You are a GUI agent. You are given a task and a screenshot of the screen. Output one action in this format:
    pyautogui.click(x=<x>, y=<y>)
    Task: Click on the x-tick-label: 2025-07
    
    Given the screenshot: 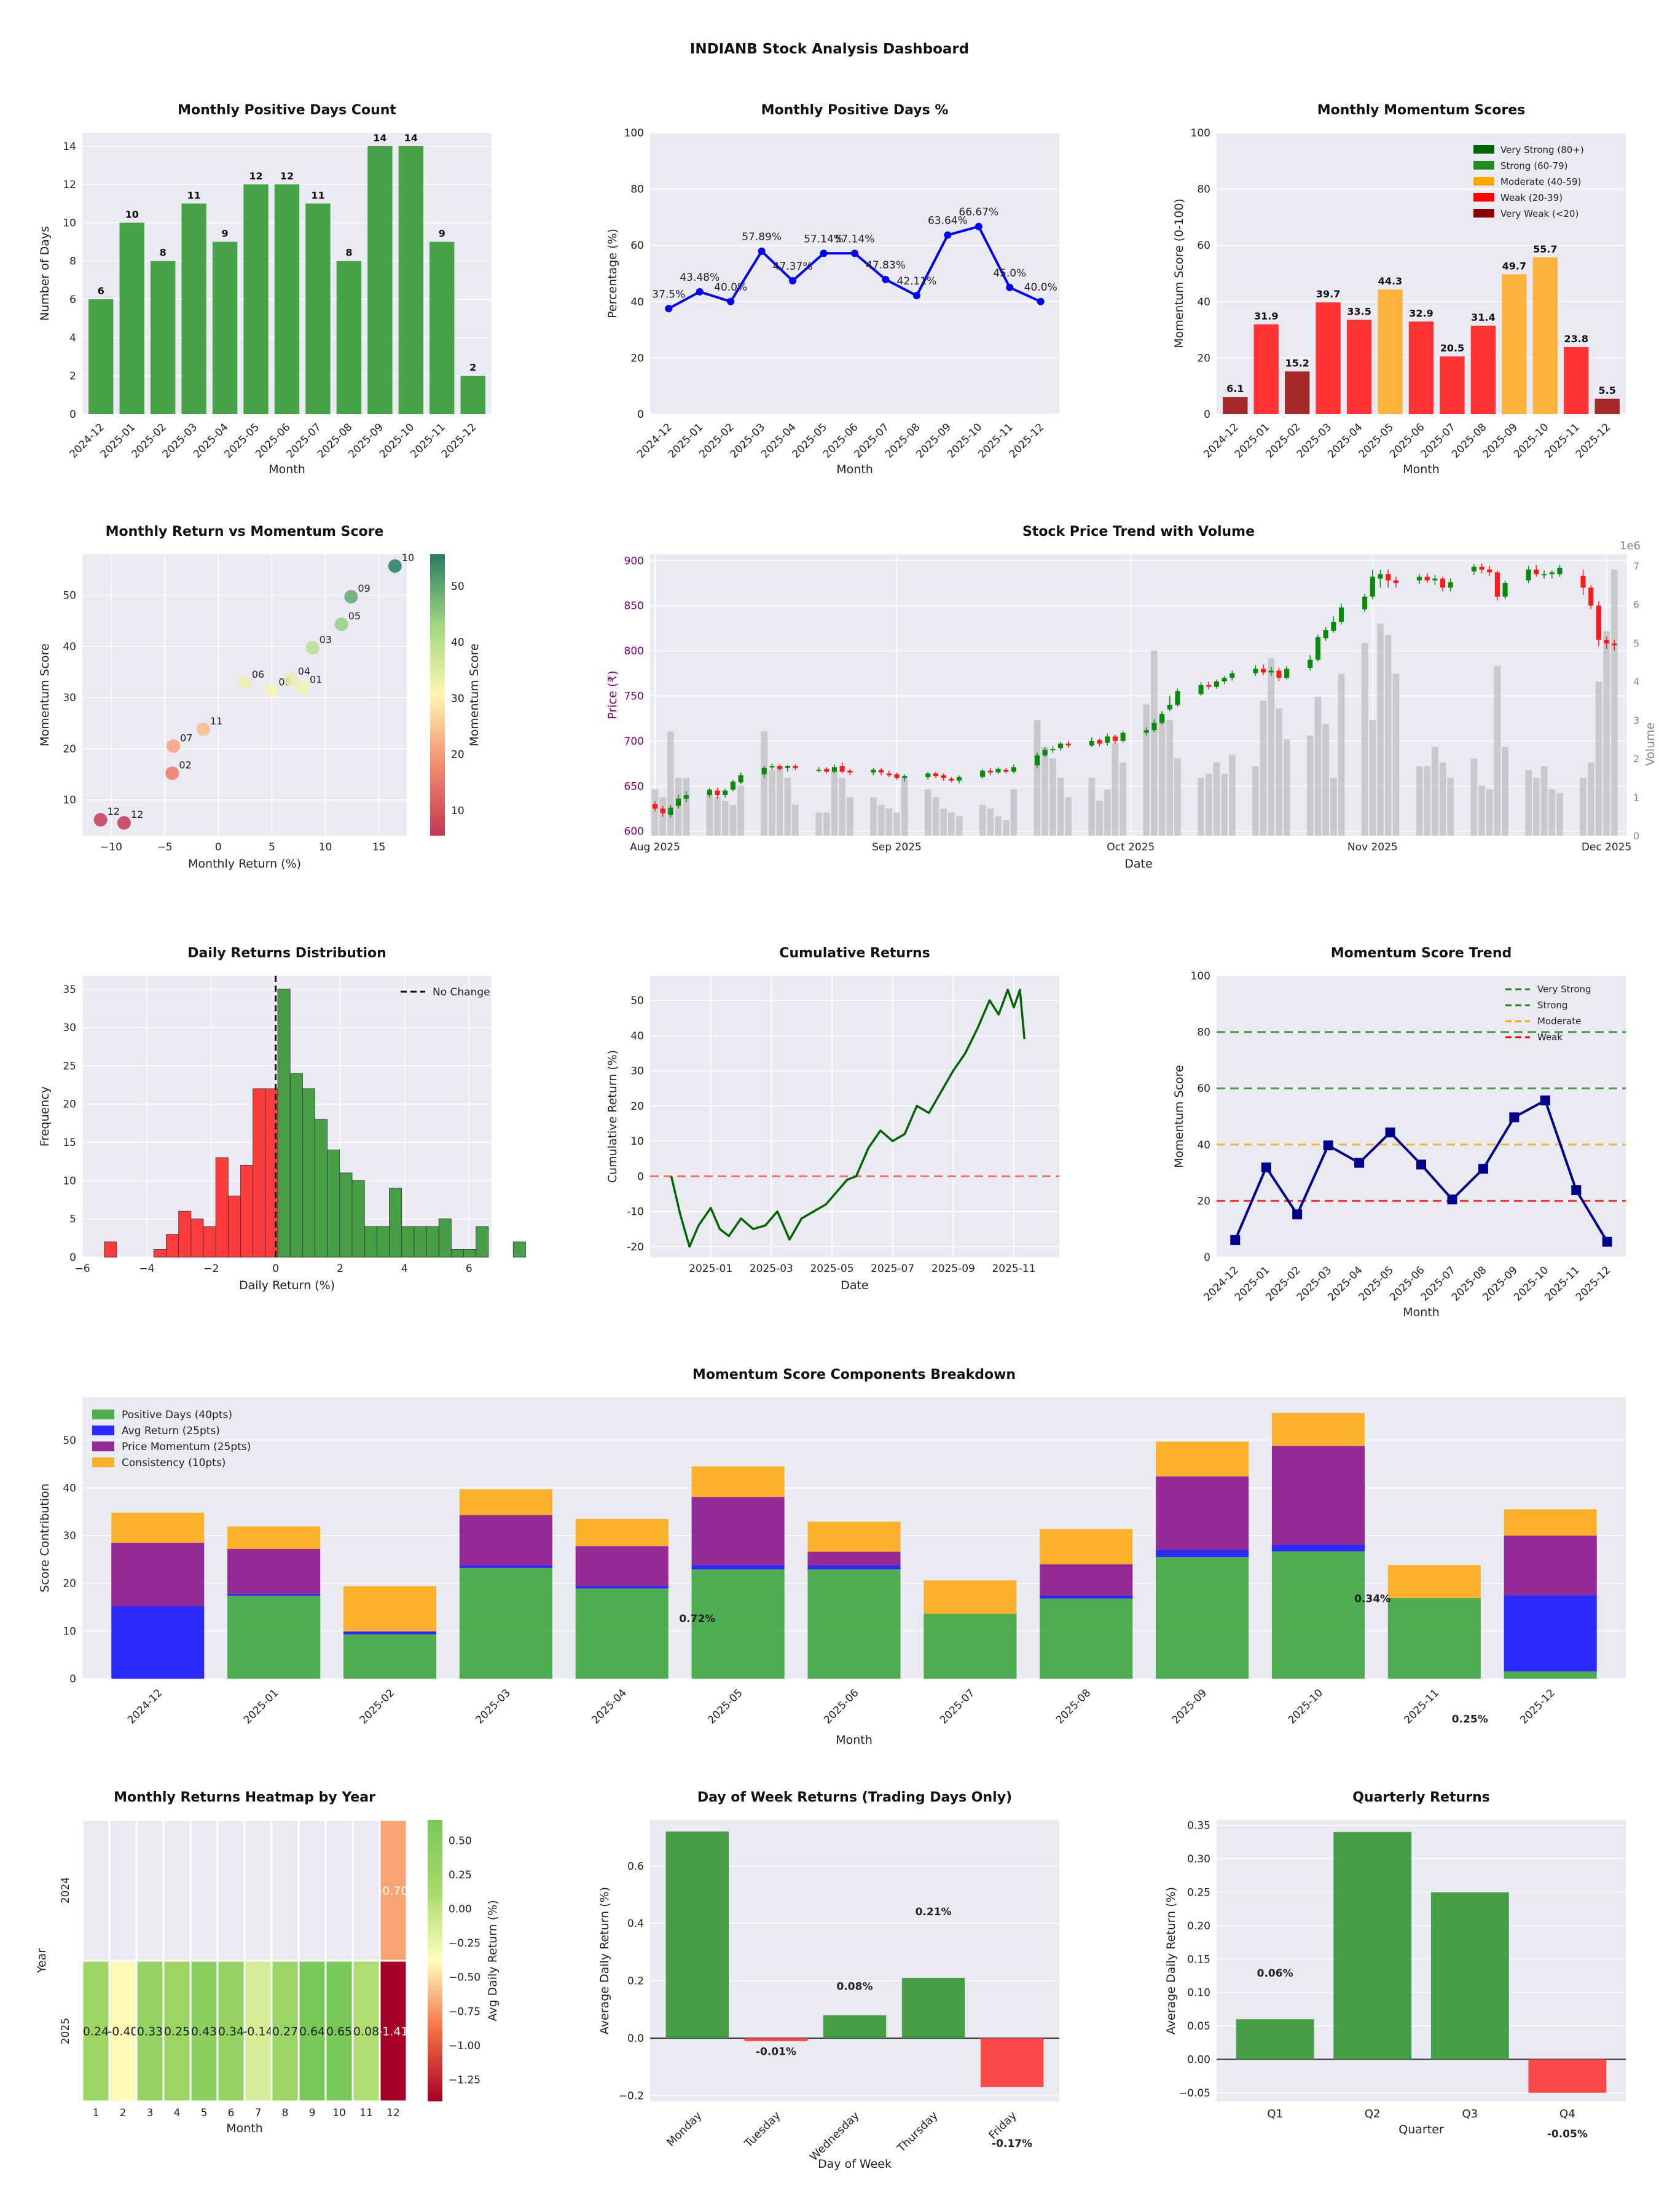 What is the action you would take?
    pyautogui.click(x=957, y=1706)
    